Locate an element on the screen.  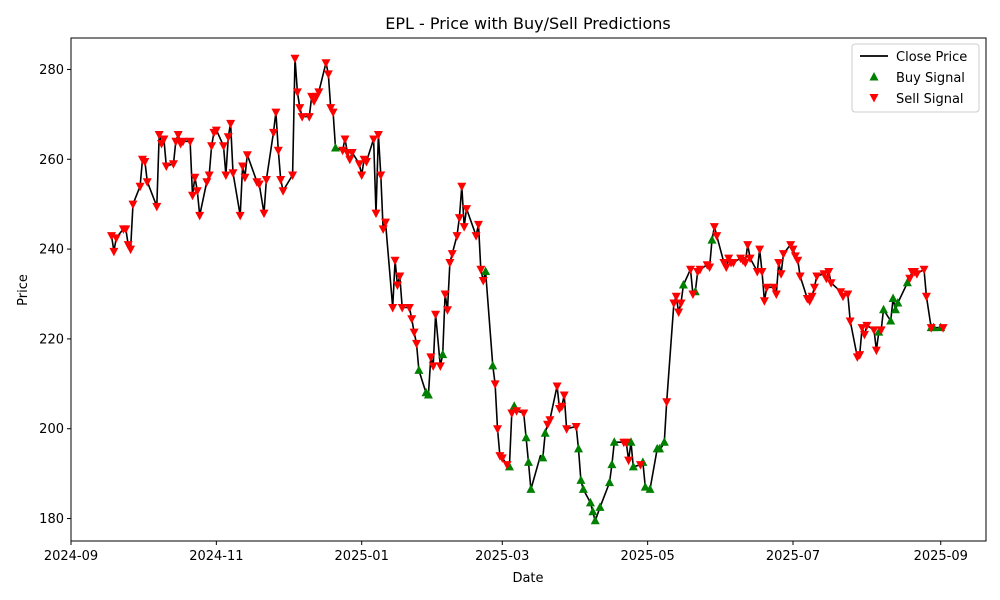
y-tick-label: 240 is located at coordinates (51, 250).